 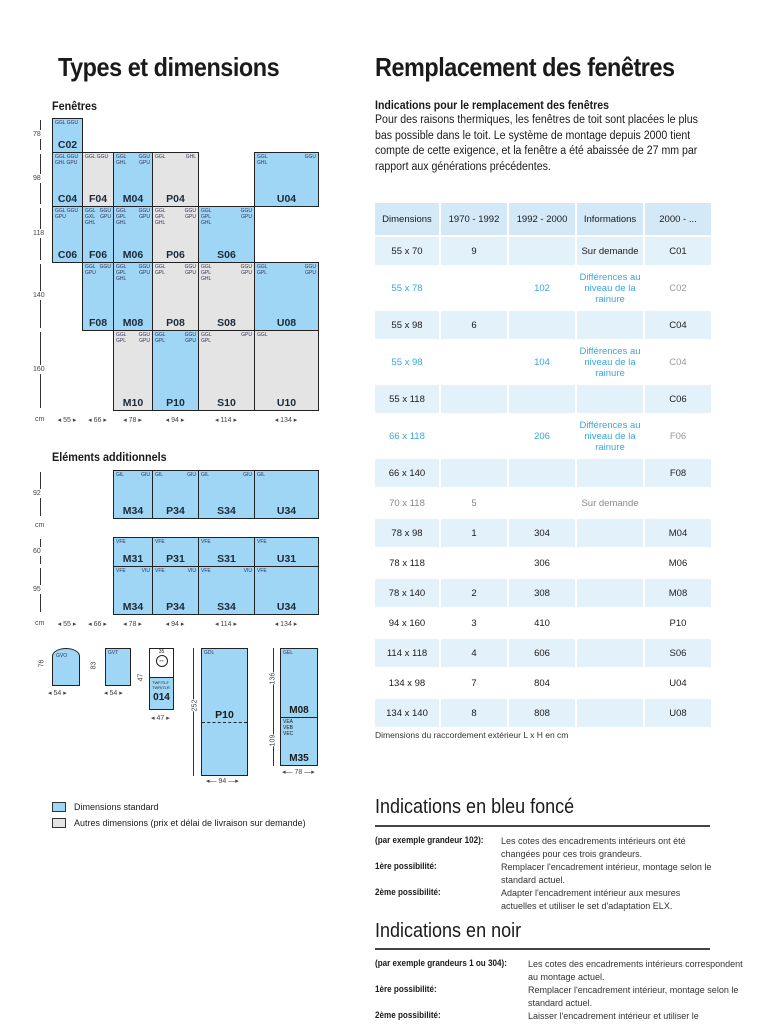 What do you see at coordinates (474, 251) in the screenshot?
I see `table-cell: 9` at bounding box center [474, 251].